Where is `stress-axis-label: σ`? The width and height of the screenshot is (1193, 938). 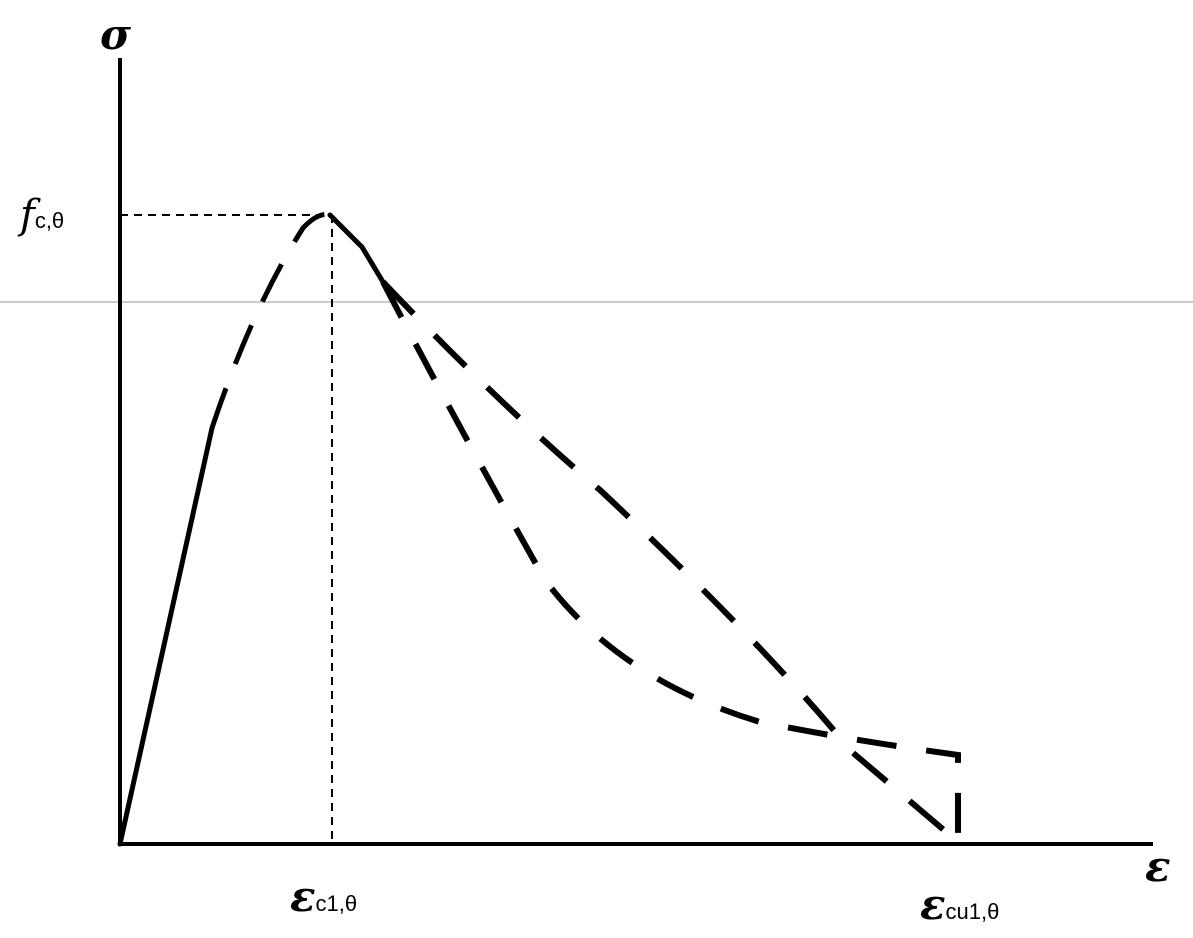 stress-axis-label: σ is located at coordinates (115, 34).